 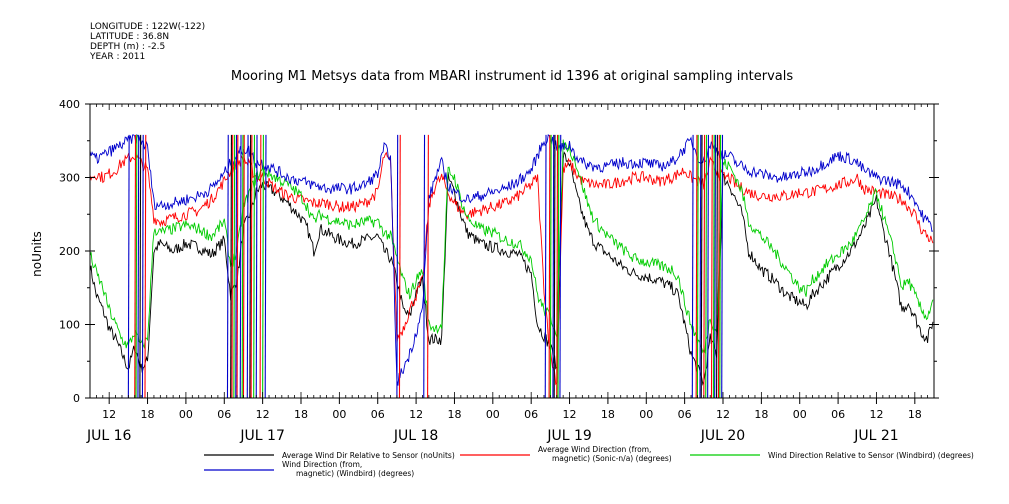 I want to click on day-label: JUL 21, so click(x=875, y=436).